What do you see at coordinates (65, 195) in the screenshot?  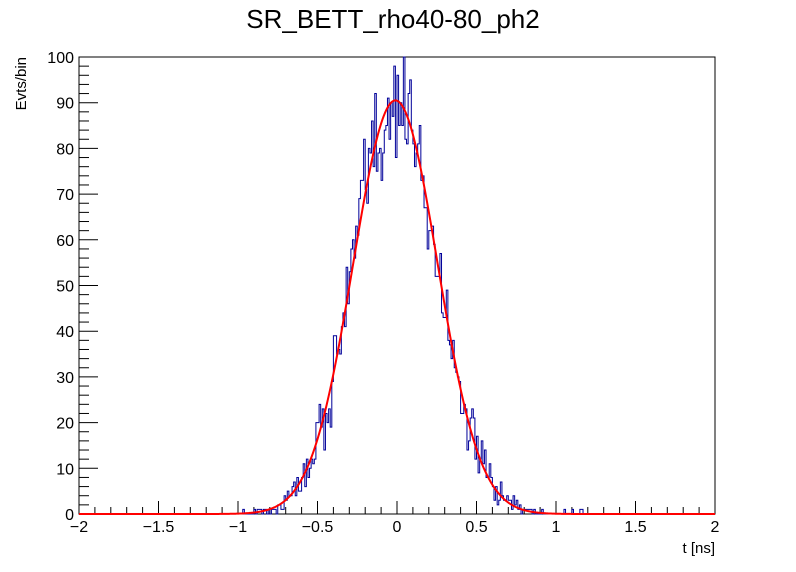 I see `y-tick-label: 70` at bounding box center [65, 195].